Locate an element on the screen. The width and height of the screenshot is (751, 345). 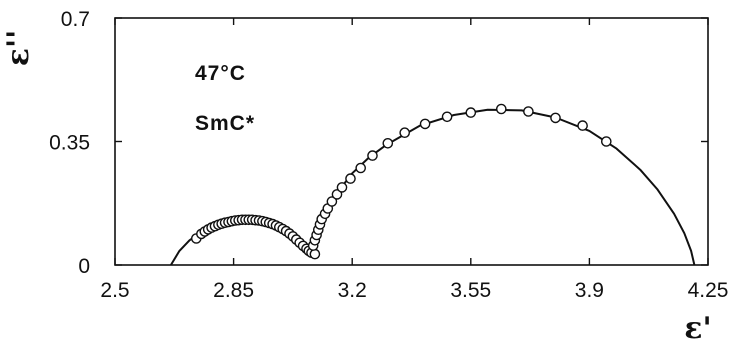
x-tick-label: 2.5 is located at coordinates (114, 290).